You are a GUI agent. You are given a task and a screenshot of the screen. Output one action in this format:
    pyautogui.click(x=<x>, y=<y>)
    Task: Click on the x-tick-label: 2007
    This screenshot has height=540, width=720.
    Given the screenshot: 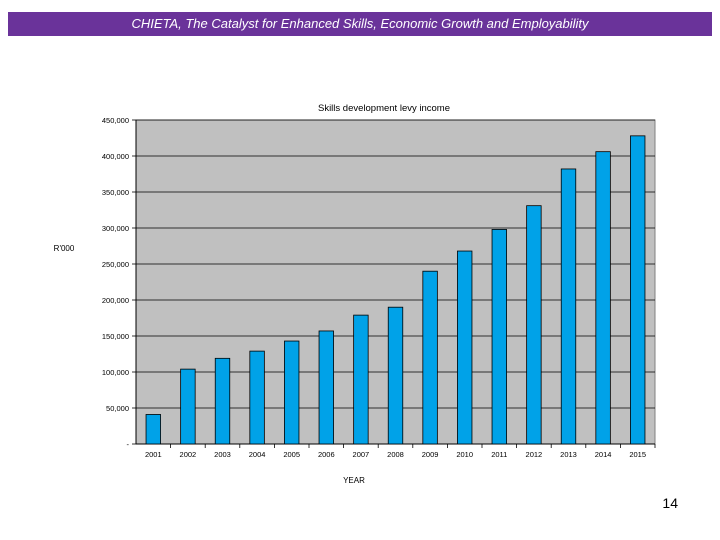 What is the action you would take?
    pyautogui.click(x=361, y=454)
    